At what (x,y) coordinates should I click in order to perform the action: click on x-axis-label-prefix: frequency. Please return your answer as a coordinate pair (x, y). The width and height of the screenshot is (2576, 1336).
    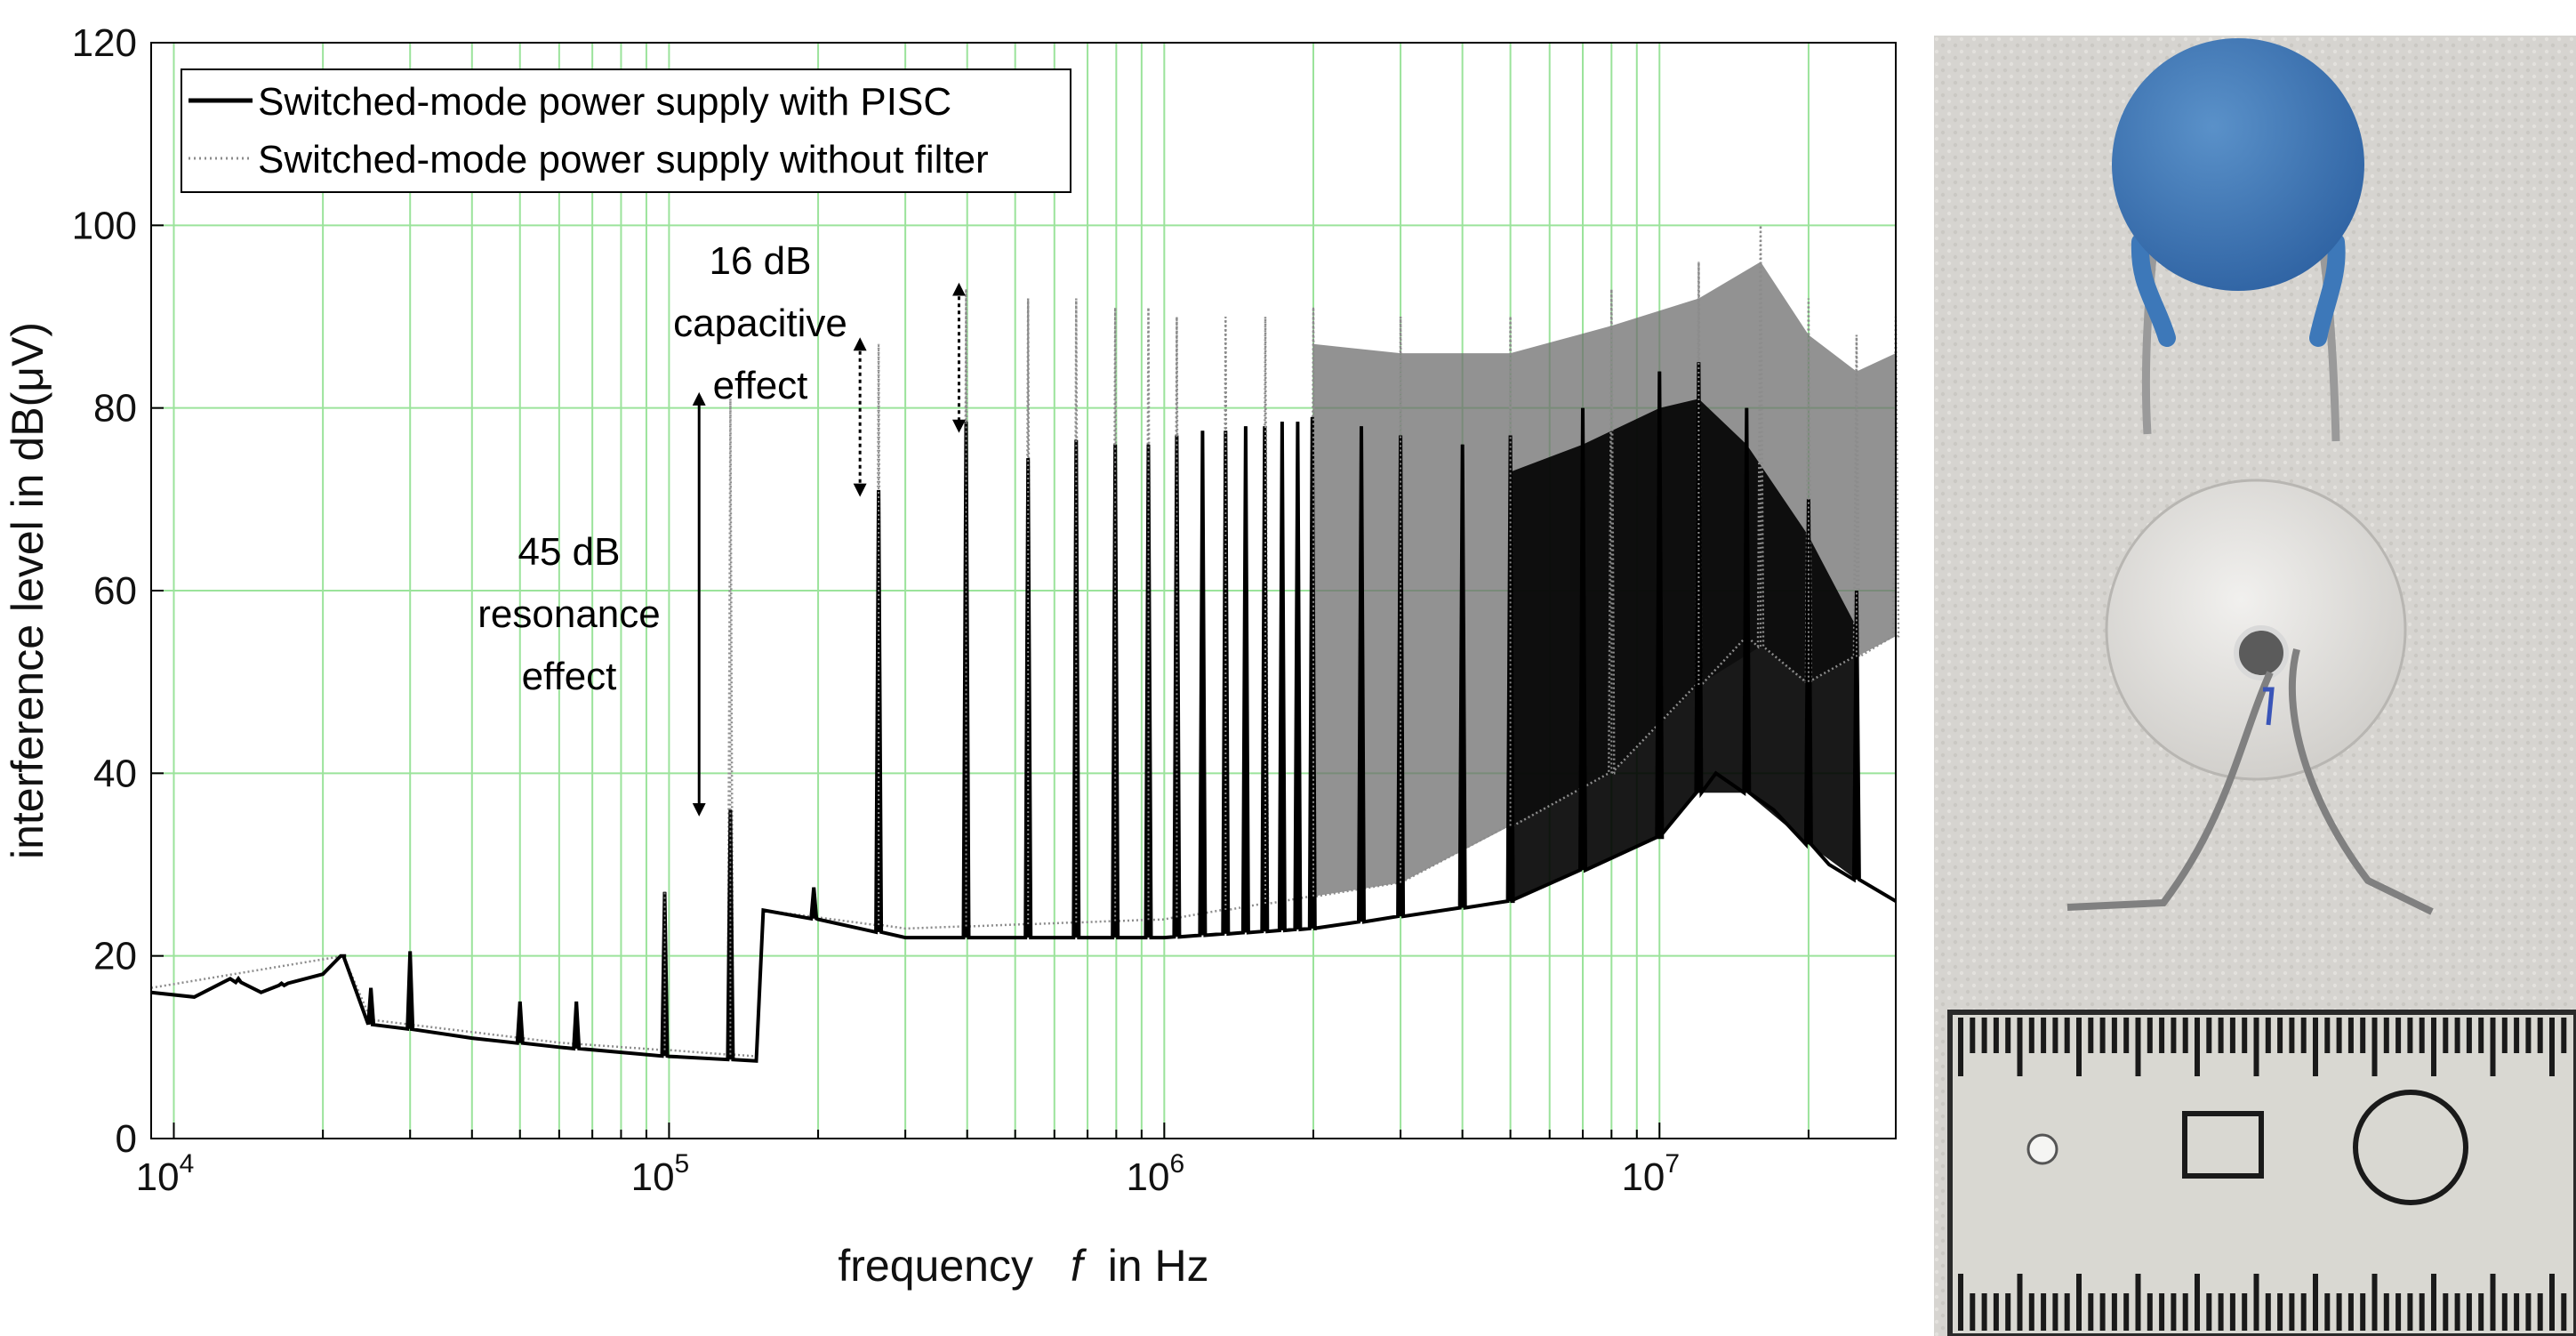
    Looking at the image, I should click on (935, 1266).